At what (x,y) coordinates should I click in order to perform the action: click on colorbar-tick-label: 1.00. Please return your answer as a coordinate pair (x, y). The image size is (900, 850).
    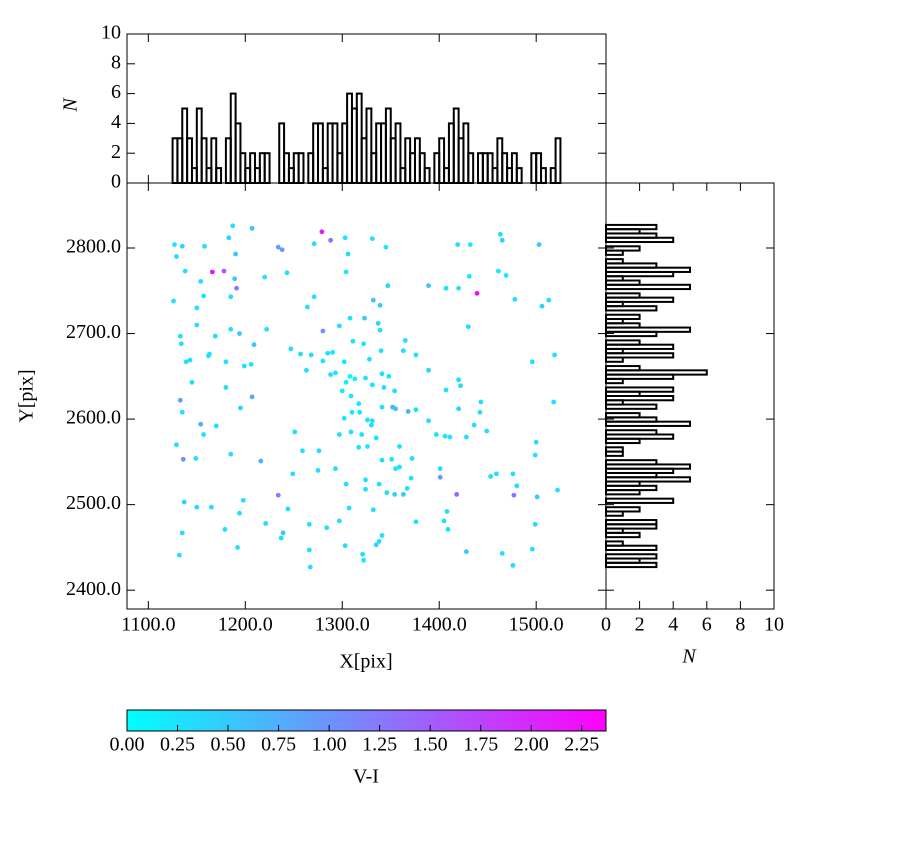
    Looking at the image, I should click on (329, 745).